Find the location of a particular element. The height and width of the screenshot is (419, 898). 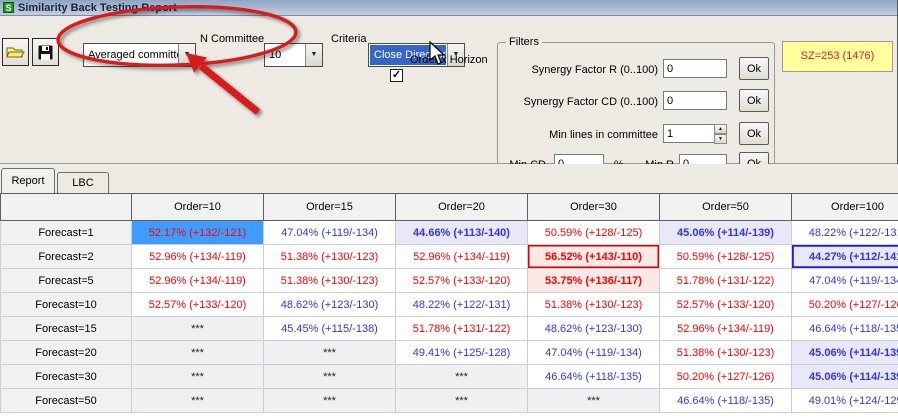

committee-type-dropdown: Averaged committee ▼ is located at coordinates (139, 55).